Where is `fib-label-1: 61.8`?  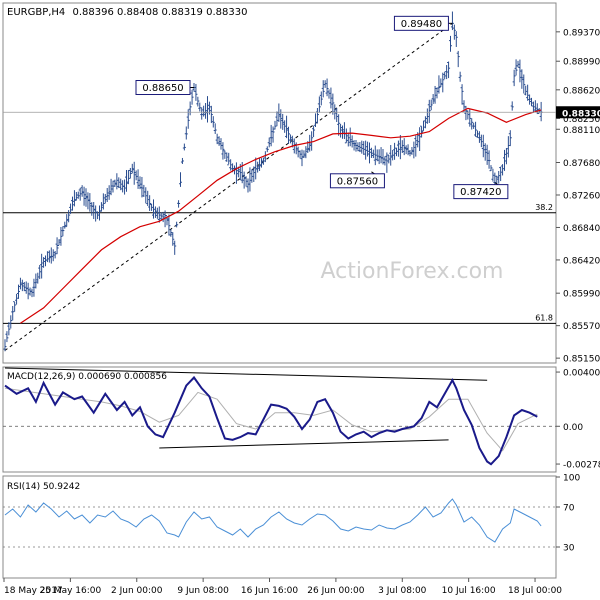
fib-label-1: 61.8 is located at coordinates (544, 317).